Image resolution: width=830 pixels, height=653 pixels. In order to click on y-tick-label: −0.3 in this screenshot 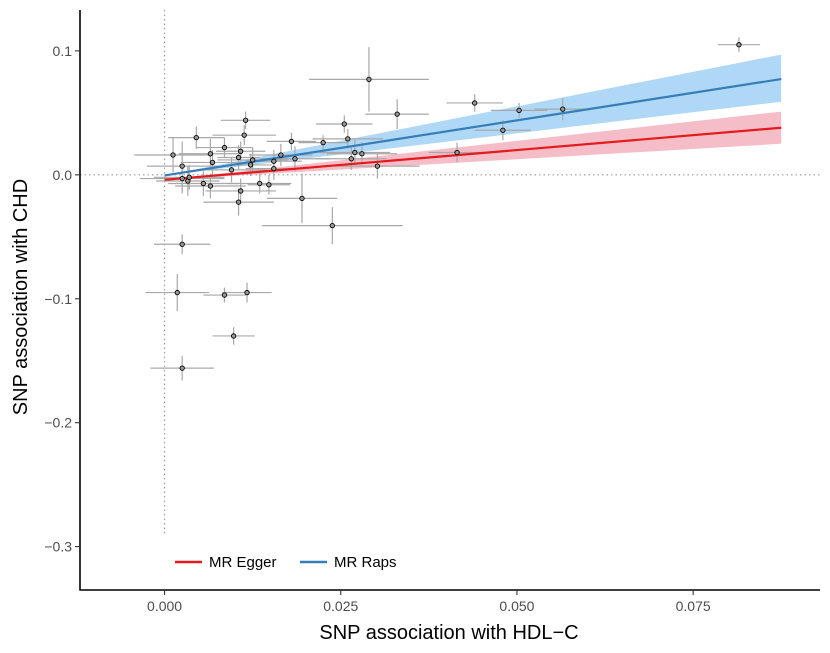, I will do `click(58, 547)`.